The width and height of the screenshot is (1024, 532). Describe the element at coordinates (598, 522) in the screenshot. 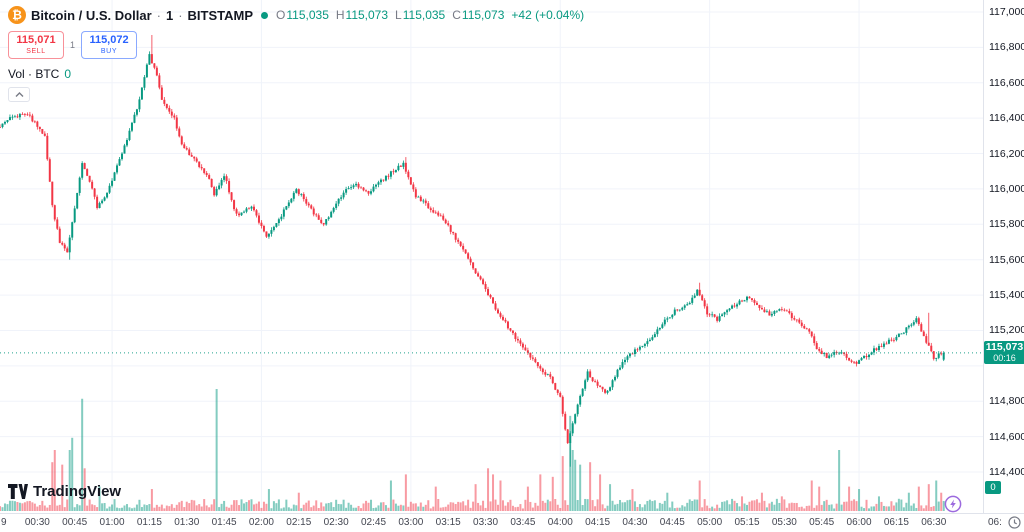

I see `time-tick-label: 04:15` at that location.